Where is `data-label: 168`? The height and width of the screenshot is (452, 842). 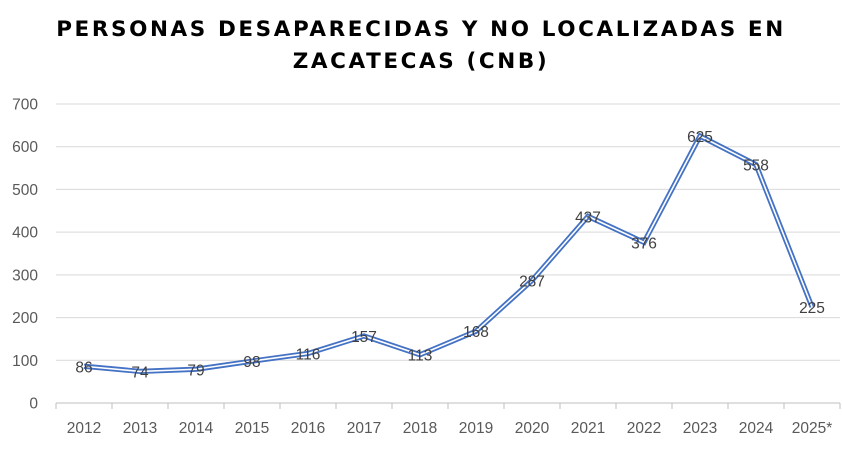 data-label: 168 is located at coordinates (476, 332).